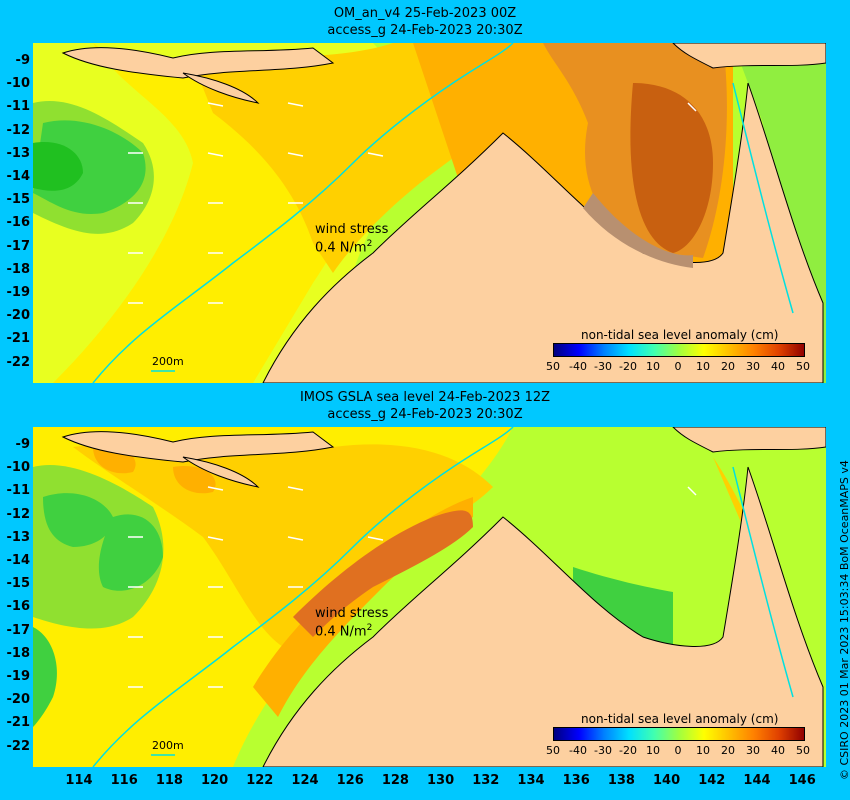 Image resolution: width=850 pixels, height=800 pixels. What do you see at coordinates (154, 470) in the screenshot?
I see `sea-field-orange-spots` at bounding box center [154, 470].